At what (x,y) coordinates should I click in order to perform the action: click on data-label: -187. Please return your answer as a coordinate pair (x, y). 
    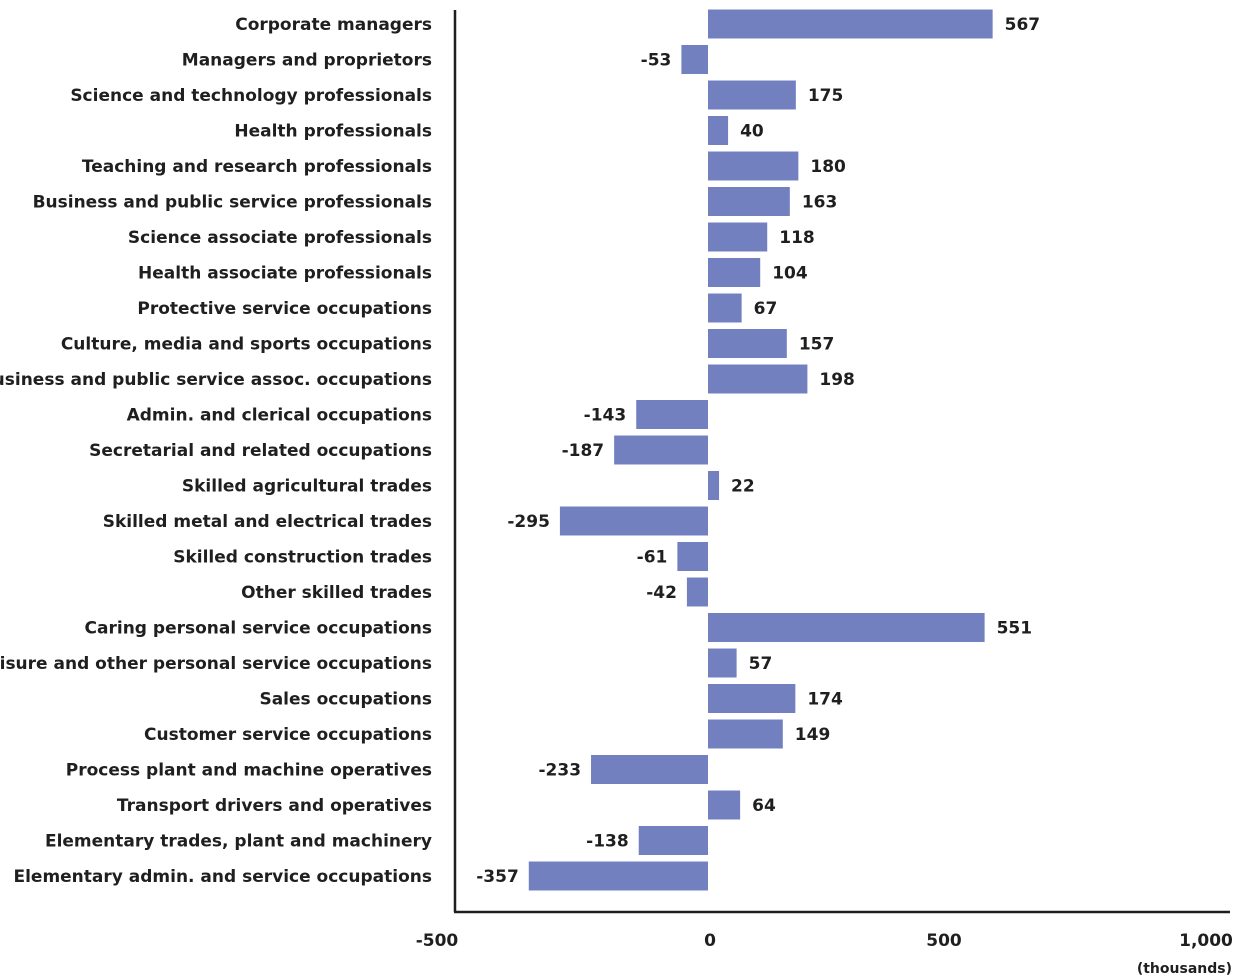
    Looking at the image, I should click on (583, 451).